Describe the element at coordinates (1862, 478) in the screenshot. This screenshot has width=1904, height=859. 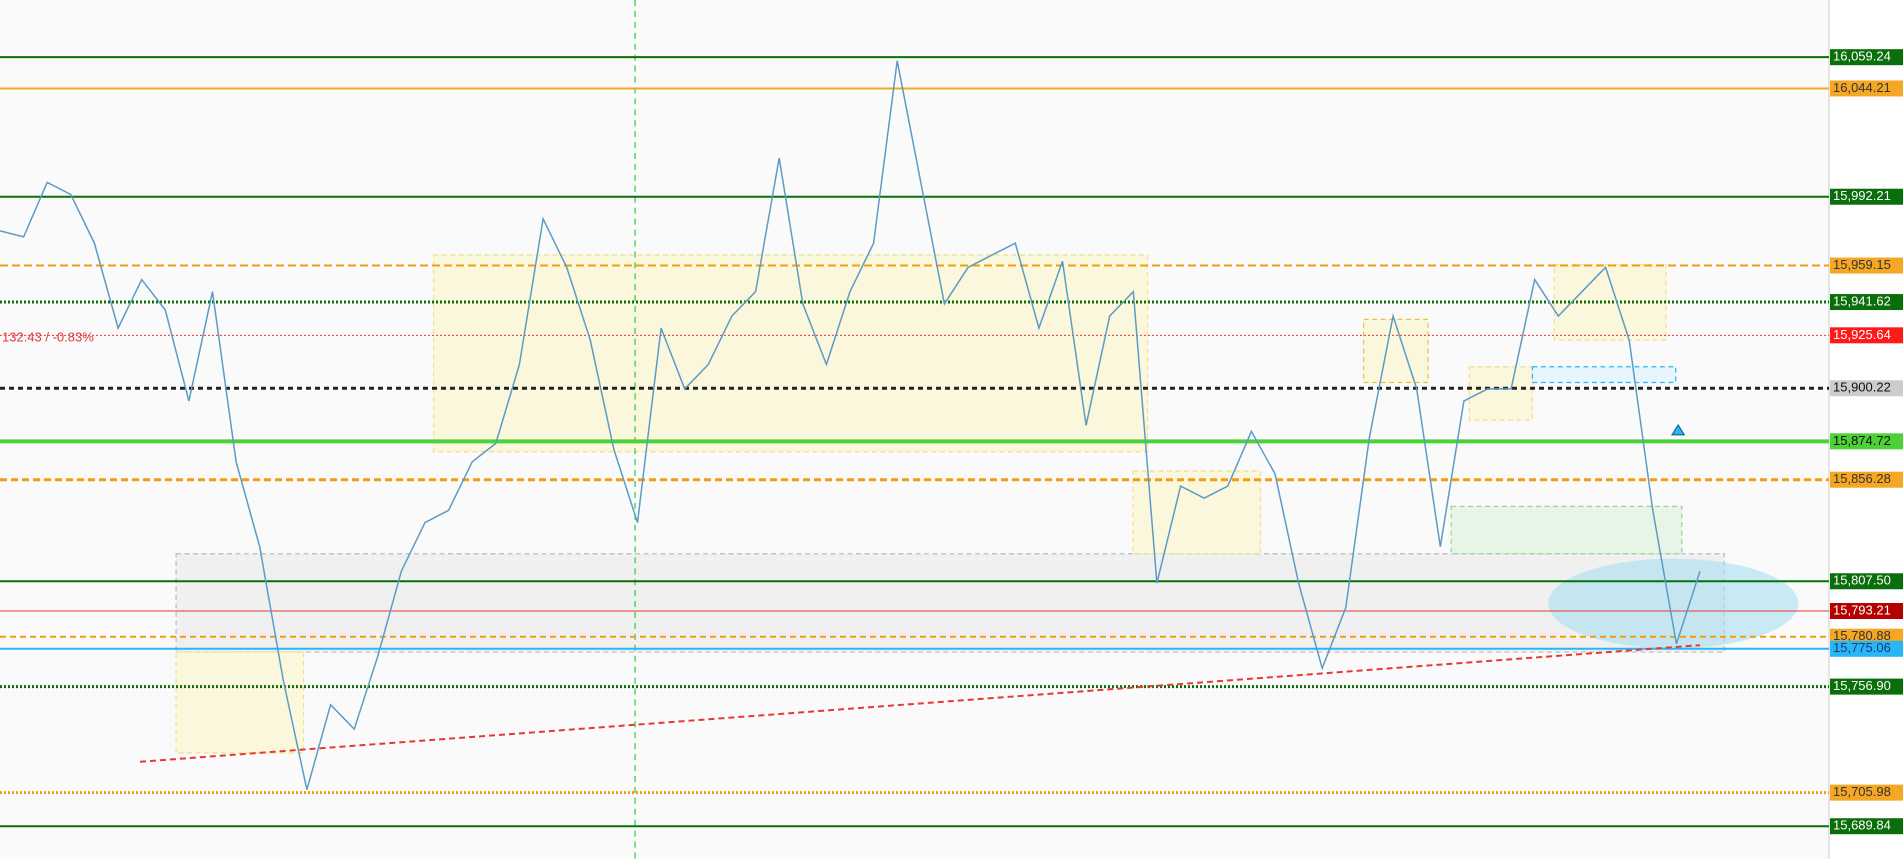
I see `price-label: 15,856.28` at that location.